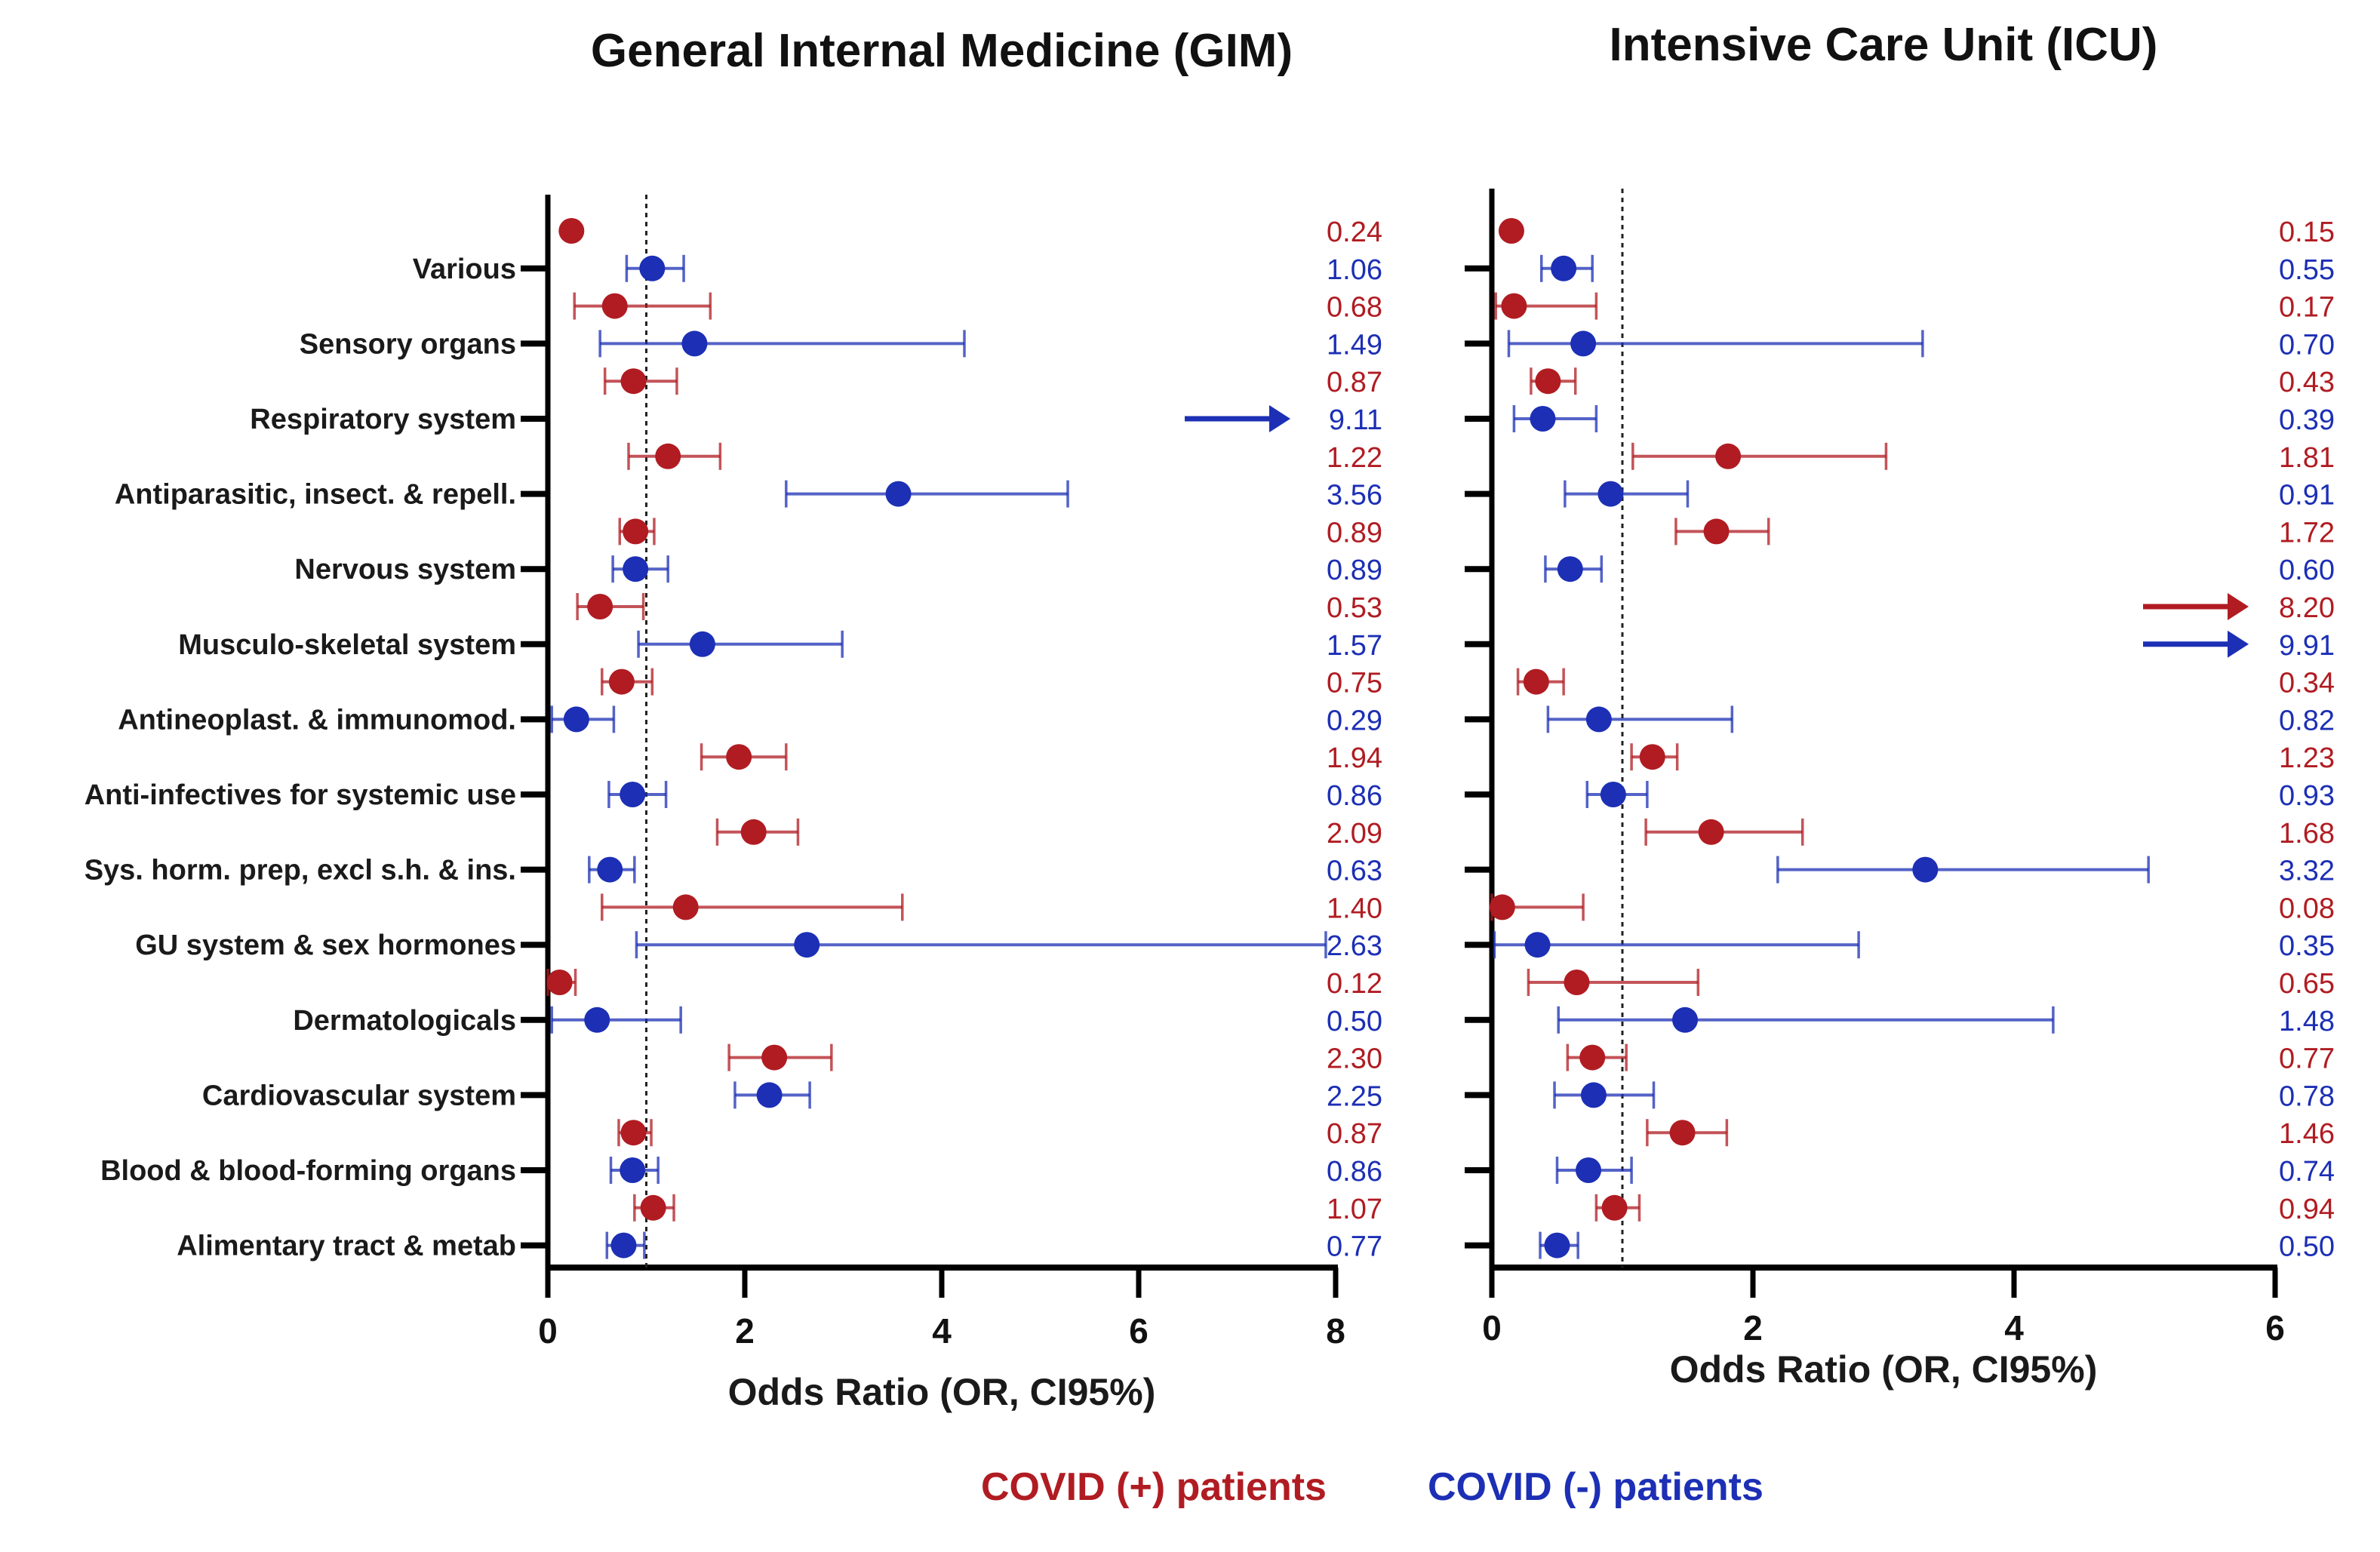 This screenshot has height=1552, width=2380. I want to click on value-label: 0.94, so click(2307, 1209).